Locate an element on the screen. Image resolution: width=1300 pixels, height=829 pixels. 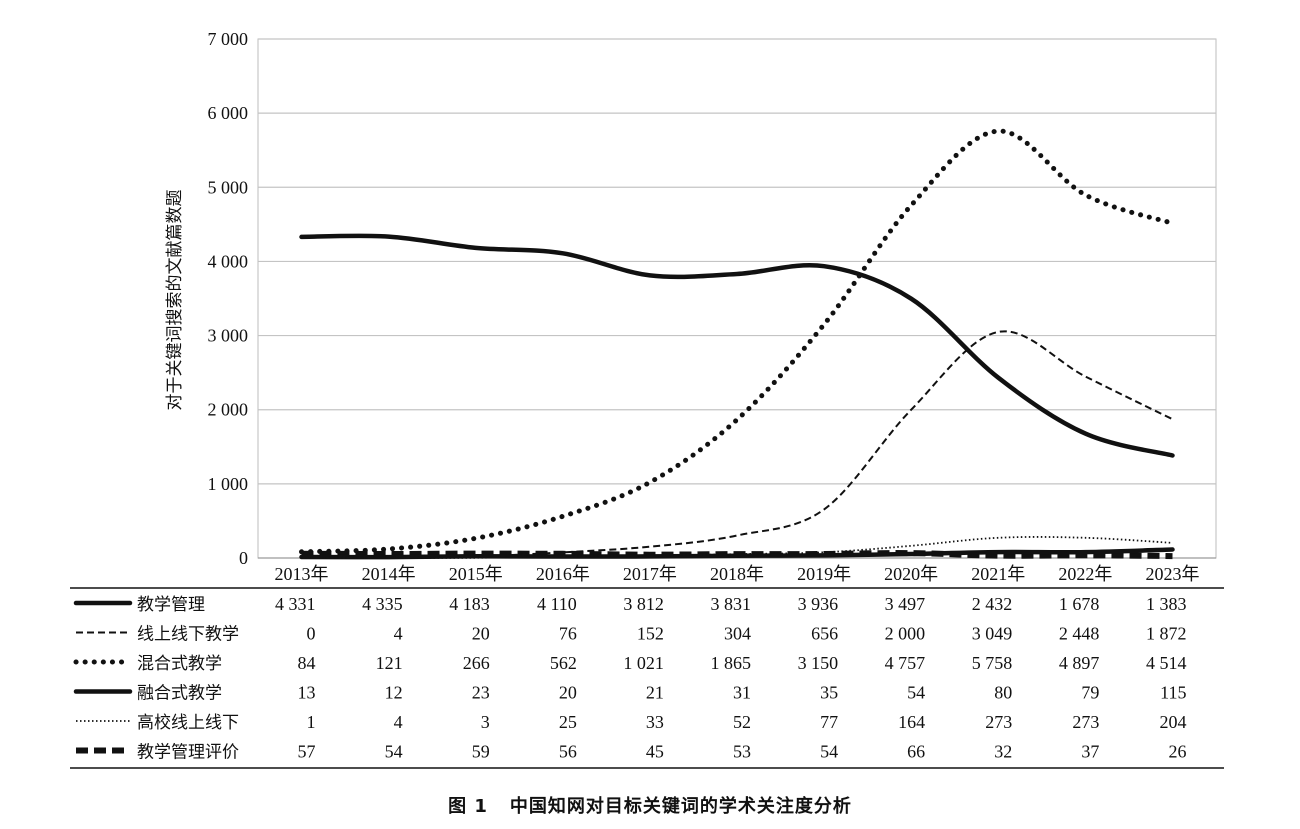
table-cell: 77 is located at coordinates (829, 722).